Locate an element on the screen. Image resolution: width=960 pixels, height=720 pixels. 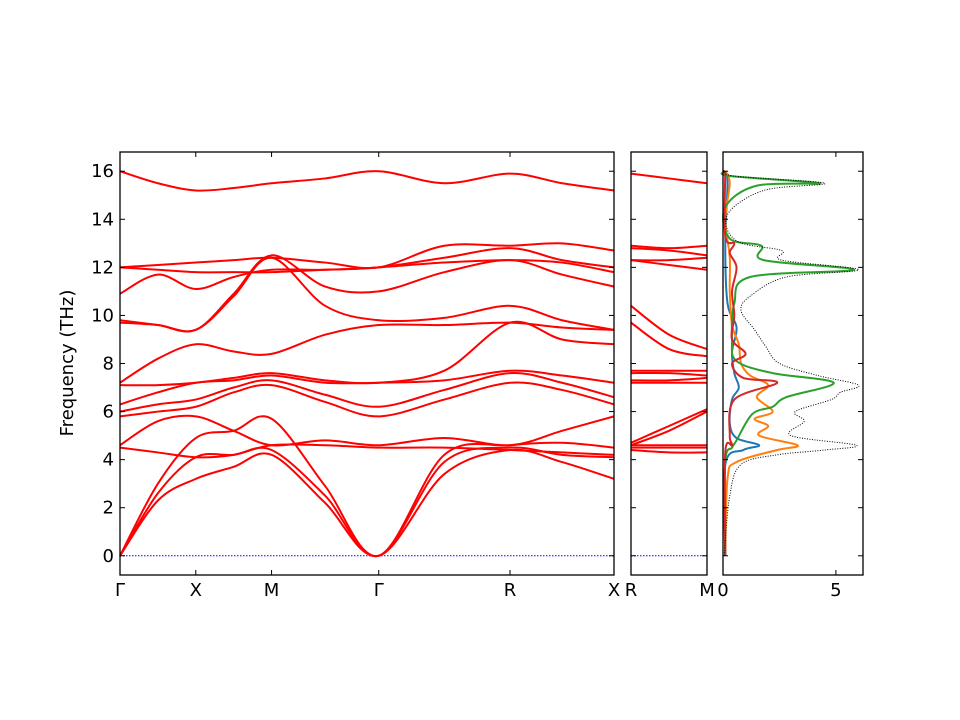
x-tick-label: 5 is located at coordinates (835, 590).